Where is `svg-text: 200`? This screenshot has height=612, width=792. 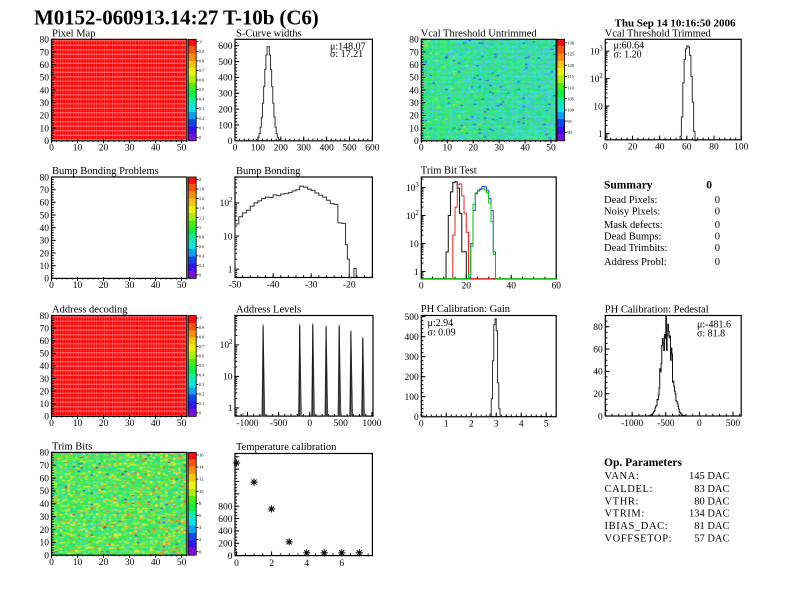
svg-text: 200 is located at coordinates (412, 378).